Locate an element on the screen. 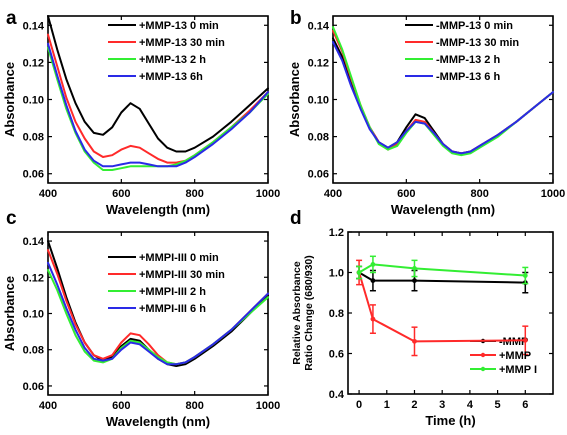 This screenshot has width=567, height=435. y-axis-label-line: Ratio Change (680/930) is located at coordinates (309, 313).